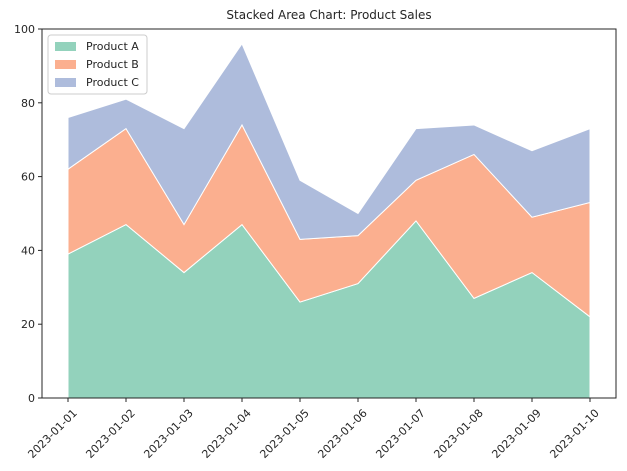  What do you see at coordinates (342, 434) in the screenshot?
I see `x-tick-label: 2023-01-06` at bounding box center [342, 434].